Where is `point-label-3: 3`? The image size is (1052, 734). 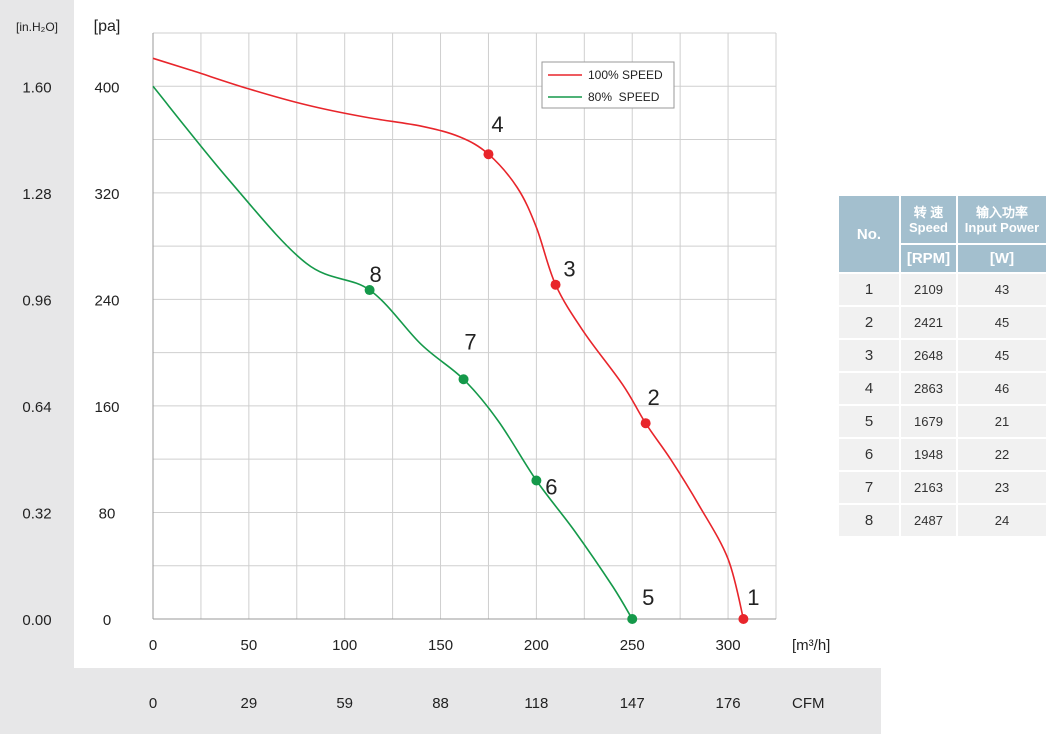 point-label-3: 3 is located at coordinates (569, 269).